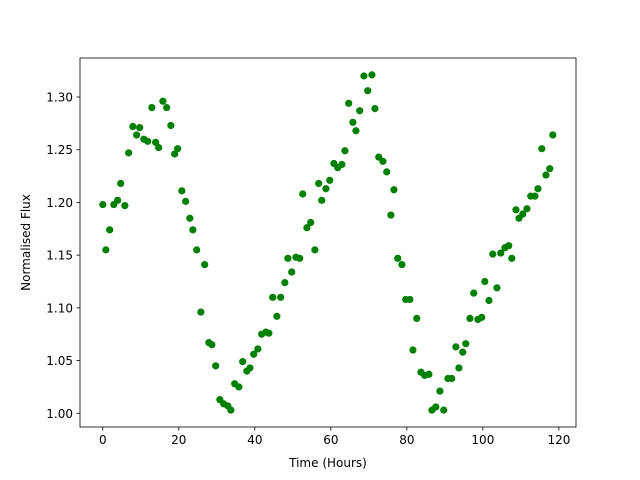 This screenshot has height=480, width=640. What do you see at coordinates (330, 440) in the screenshot?
I see `x-tick-label: 60` at bounding box center [330, 440].